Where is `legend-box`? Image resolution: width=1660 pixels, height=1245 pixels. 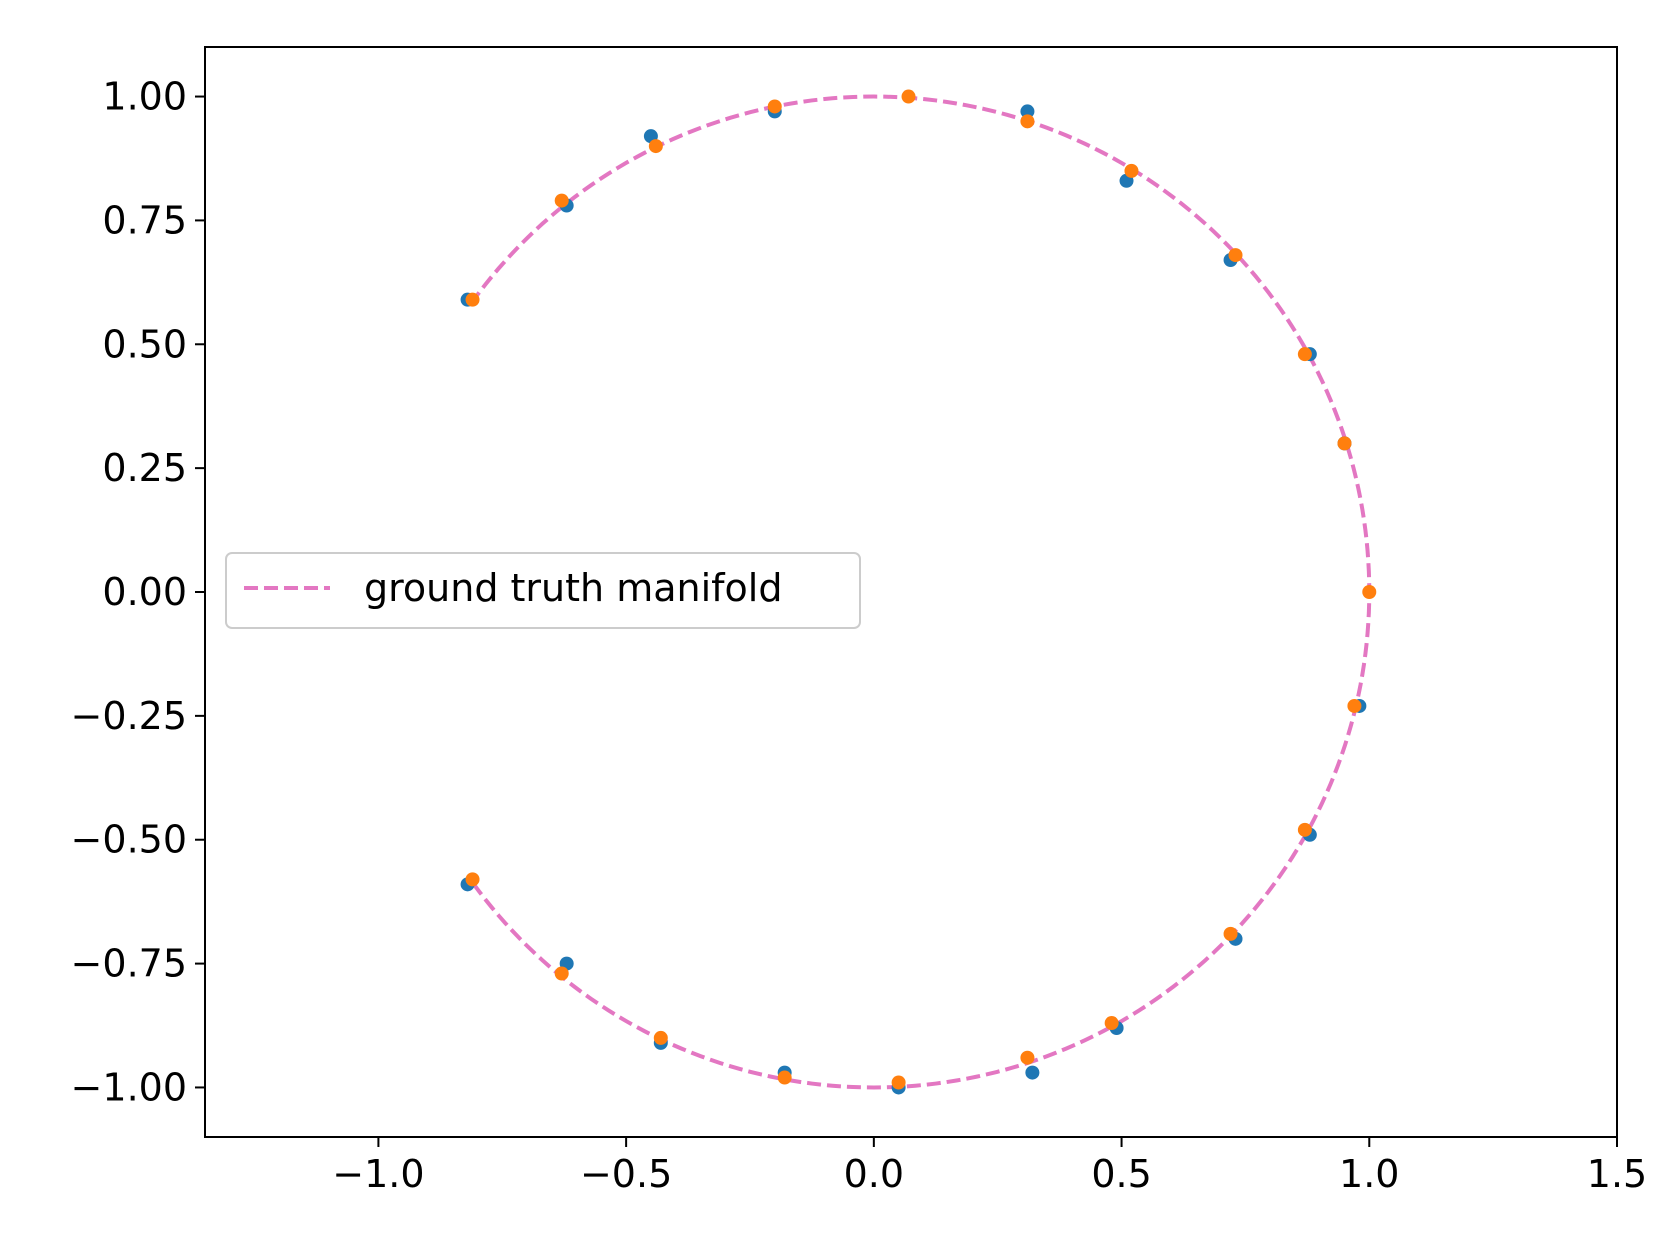
legend-box is located at coordinates (543, 590).